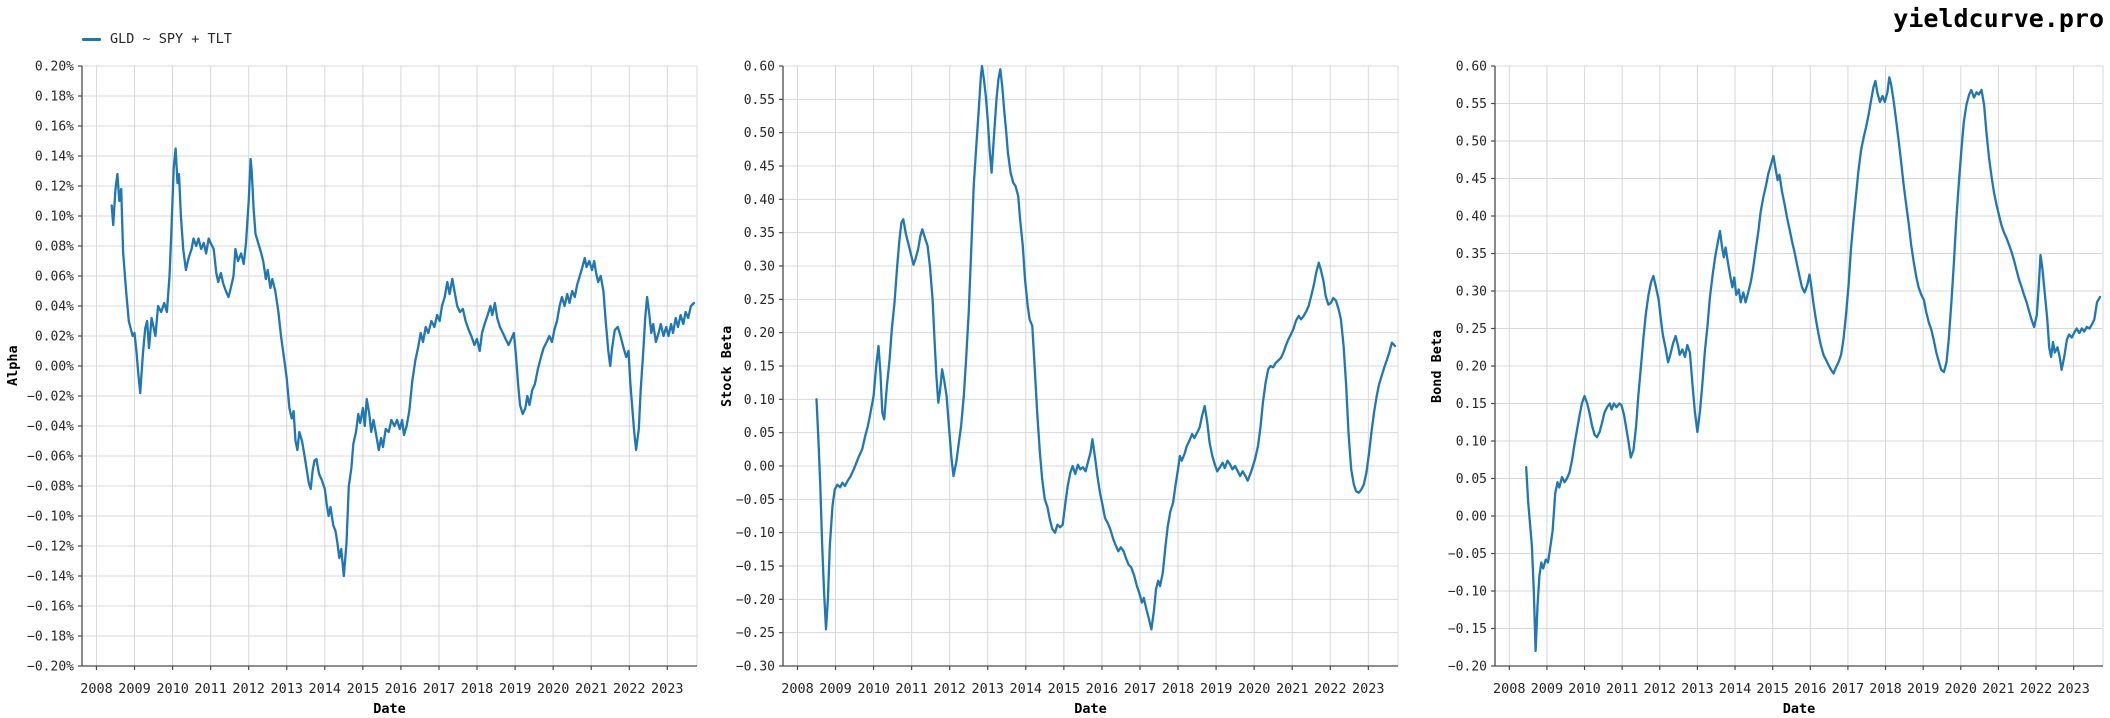  Describe the element at coordinates (50, 577) in the screenshot. I see `y-tick-label: −0.14%` at that location.